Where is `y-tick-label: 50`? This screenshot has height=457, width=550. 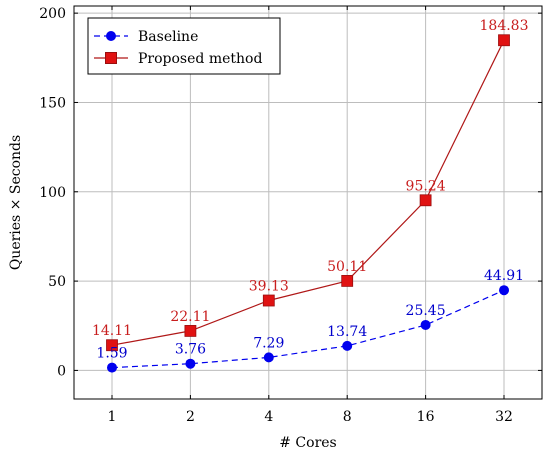 y-tick-label: 50 is located at coordinates (57, 282).